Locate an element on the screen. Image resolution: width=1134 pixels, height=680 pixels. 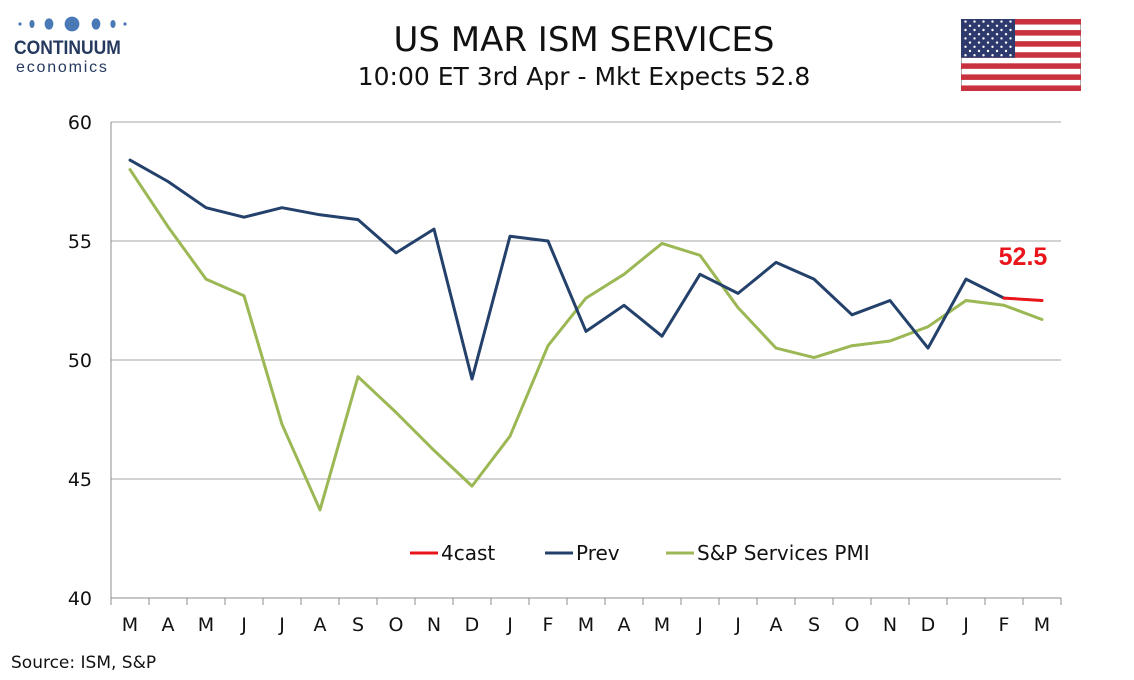
y-tick-label: 50 is located at coordinates (80, 361).